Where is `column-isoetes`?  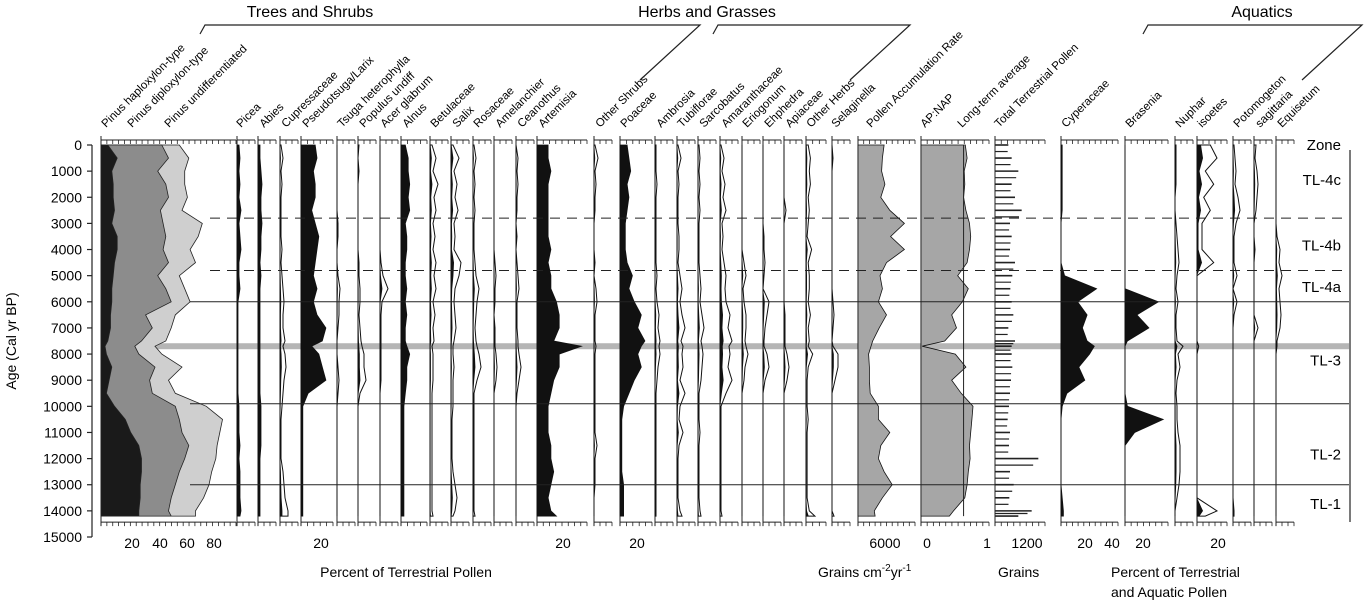 column-isoetes is located at coordinates (1212, 331).